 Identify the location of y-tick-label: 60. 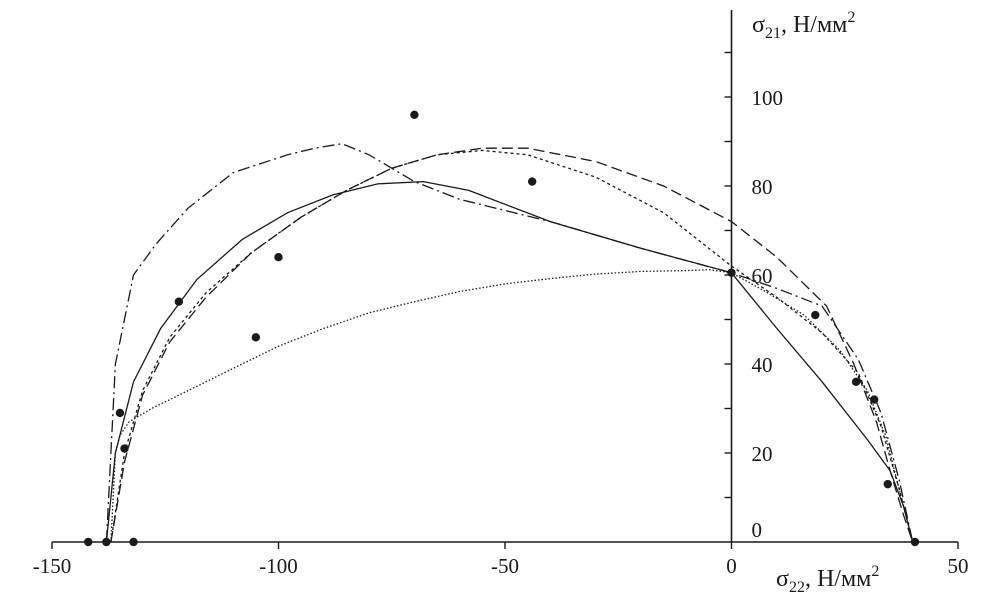
(762, 276).